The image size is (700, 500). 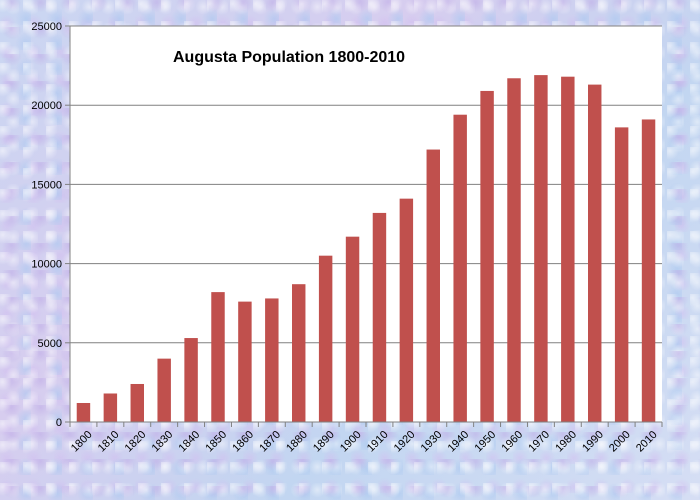 I want to click on y-tick-label: 0, so click(x=59, y=423).